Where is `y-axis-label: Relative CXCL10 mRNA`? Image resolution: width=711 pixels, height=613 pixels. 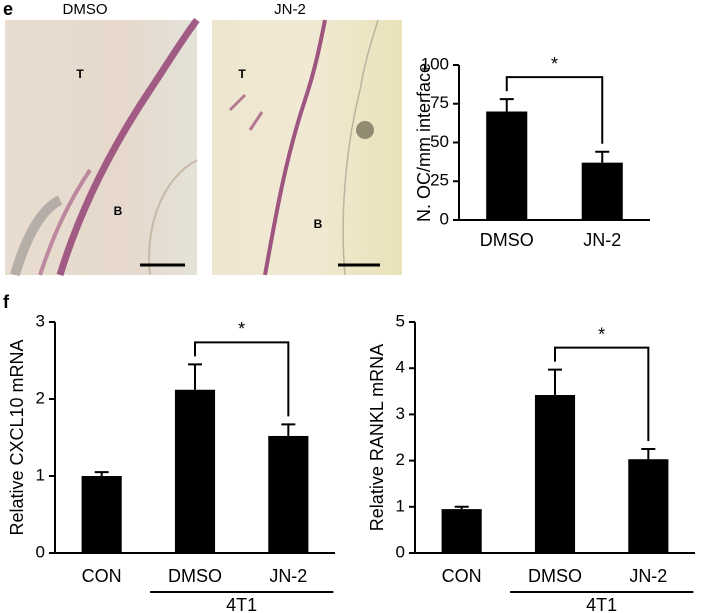
y-axis-label: Relative CXCL10 mRNA is located at coordinates (17, 437).